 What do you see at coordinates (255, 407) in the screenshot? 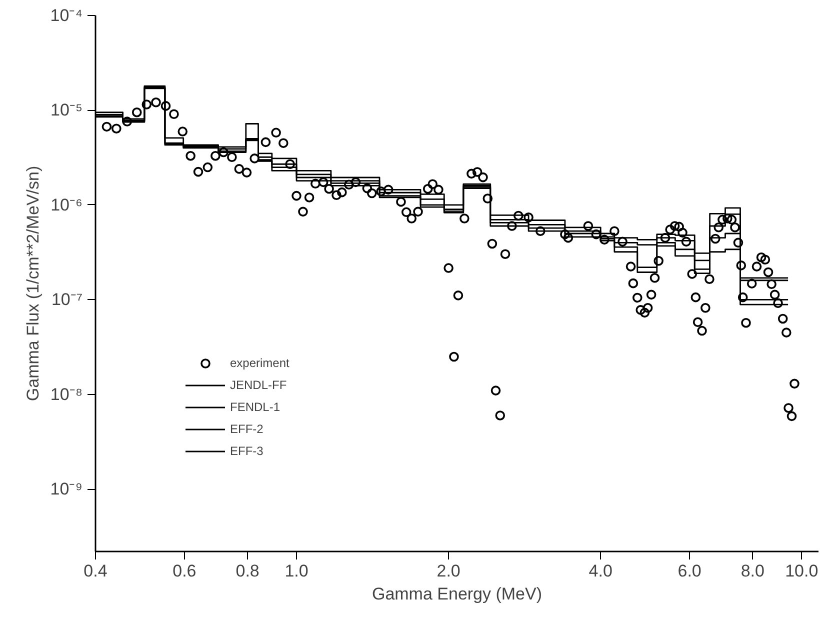
I see `legend-label: FENDL-1` at bounding box center [255, 407].